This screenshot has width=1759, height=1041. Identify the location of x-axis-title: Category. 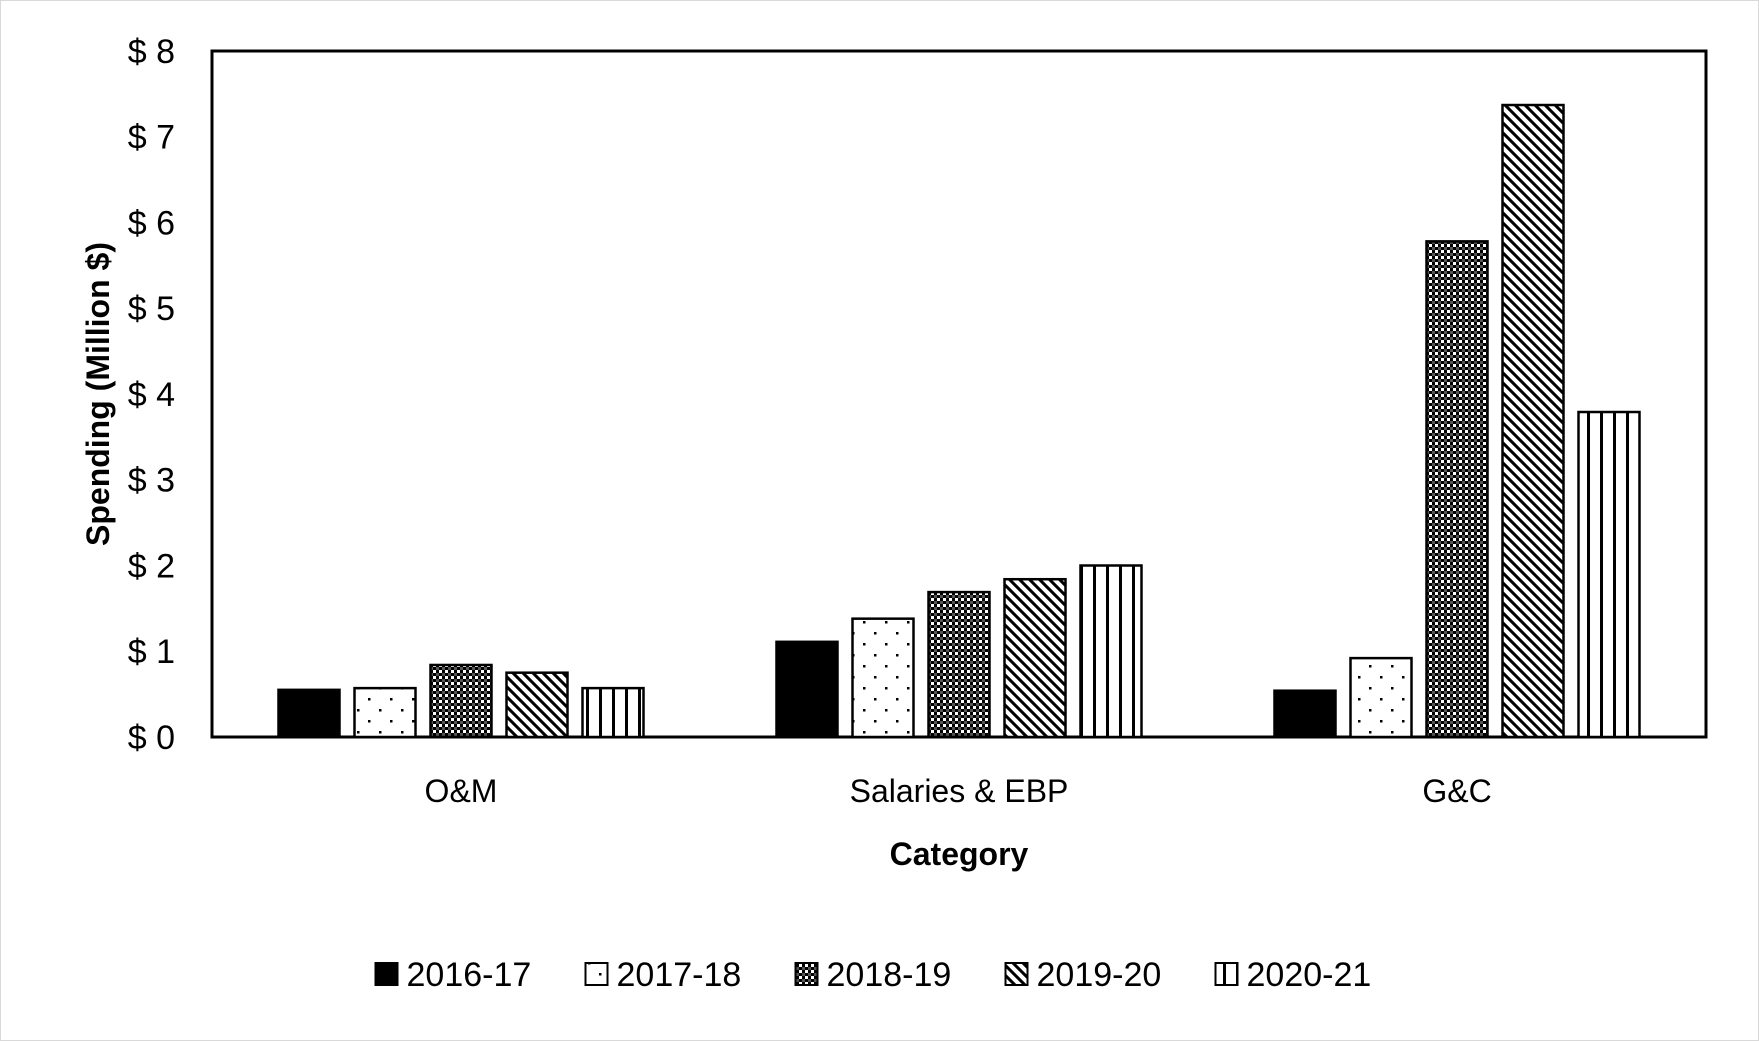
(959, 854).